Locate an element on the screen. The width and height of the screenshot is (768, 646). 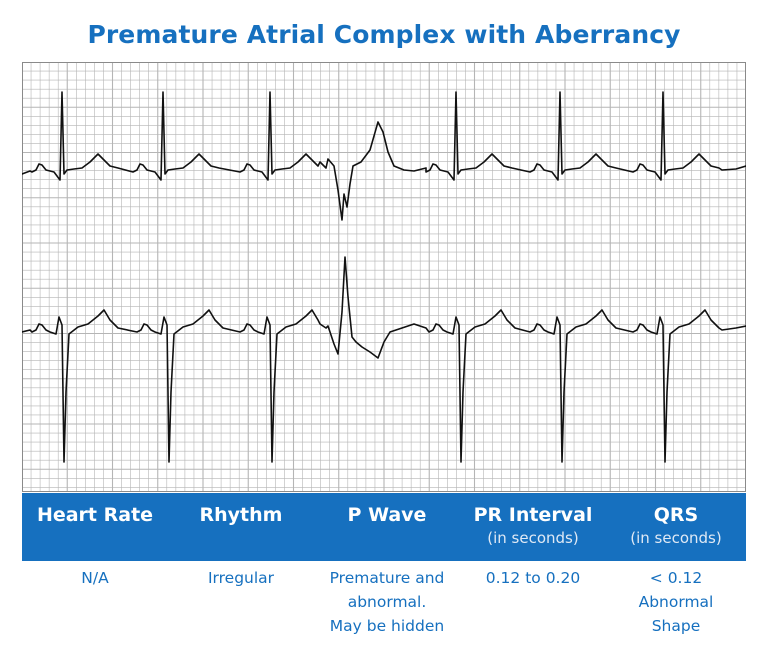
value-line: Abnormal is located at coordinates (676, 602).